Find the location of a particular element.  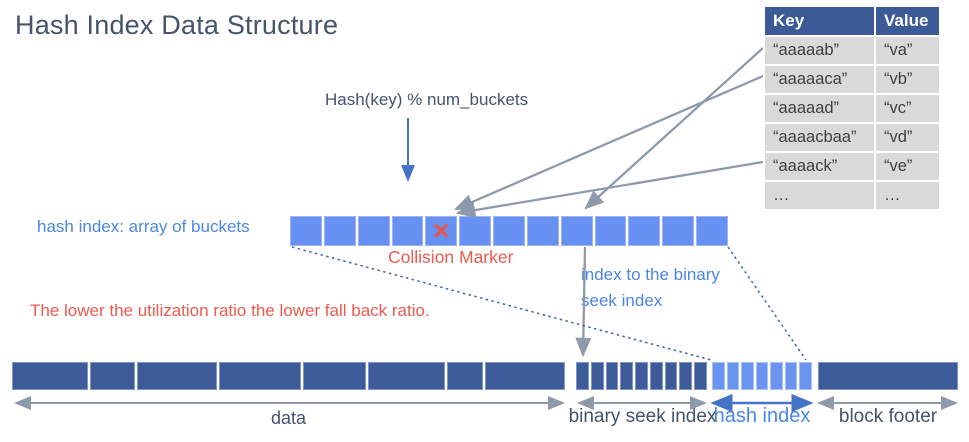

value-column-header: Value is located at coordinates (907, 21).